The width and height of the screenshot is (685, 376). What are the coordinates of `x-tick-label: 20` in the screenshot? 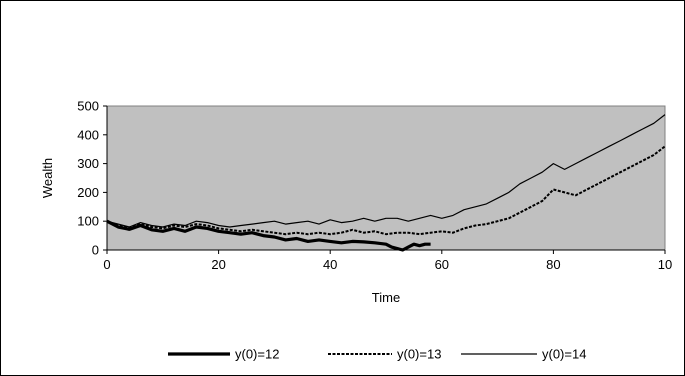 It's located at (218, 264).